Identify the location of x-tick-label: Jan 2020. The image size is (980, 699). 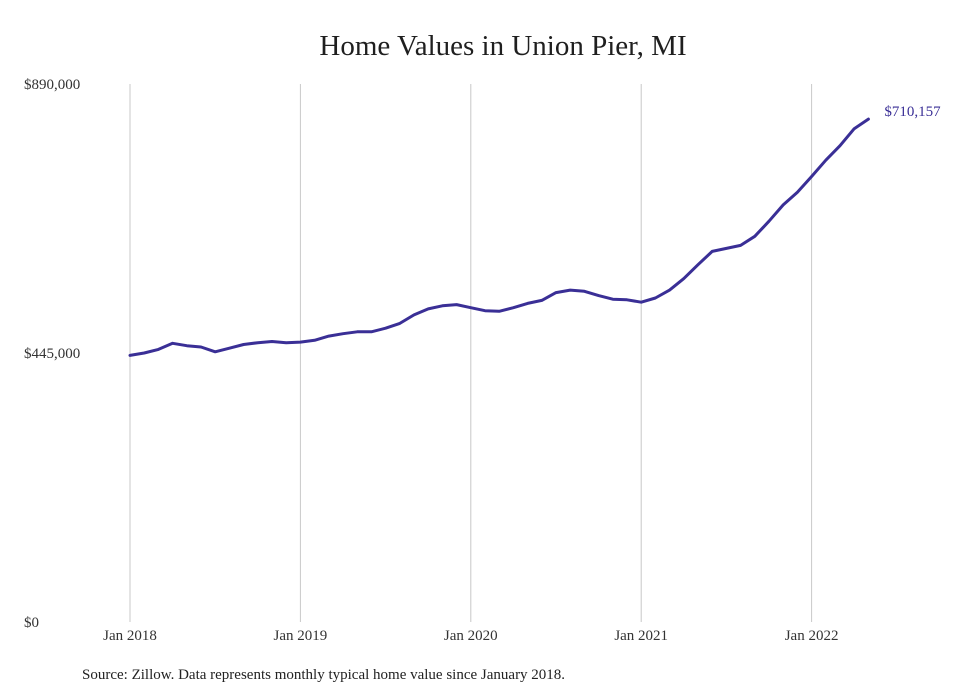
(471, 636).